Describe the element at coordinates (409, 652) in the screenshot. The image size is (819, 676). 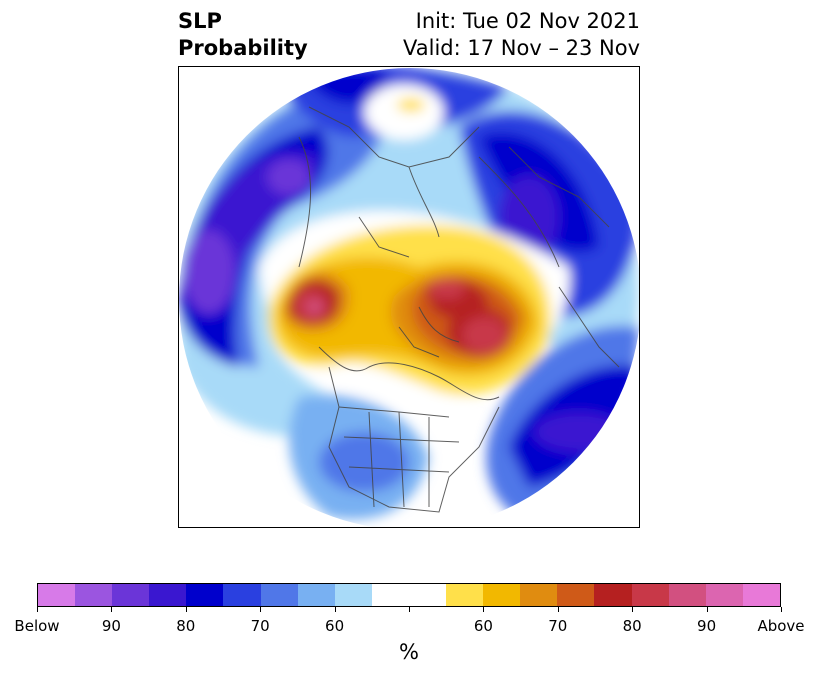
I see `colorbar-units: %` at that location.